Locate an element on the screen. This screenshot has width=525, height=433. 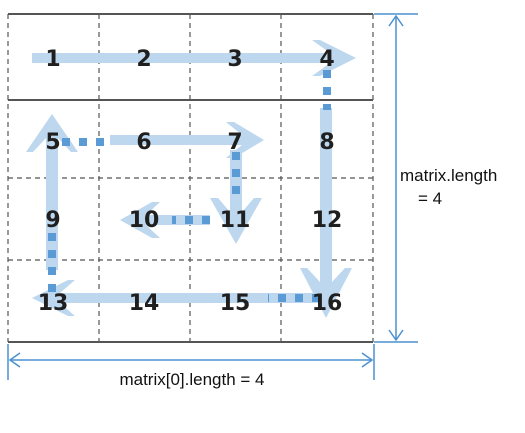
arrow-right-row2 is located at coordinates (187, 140).